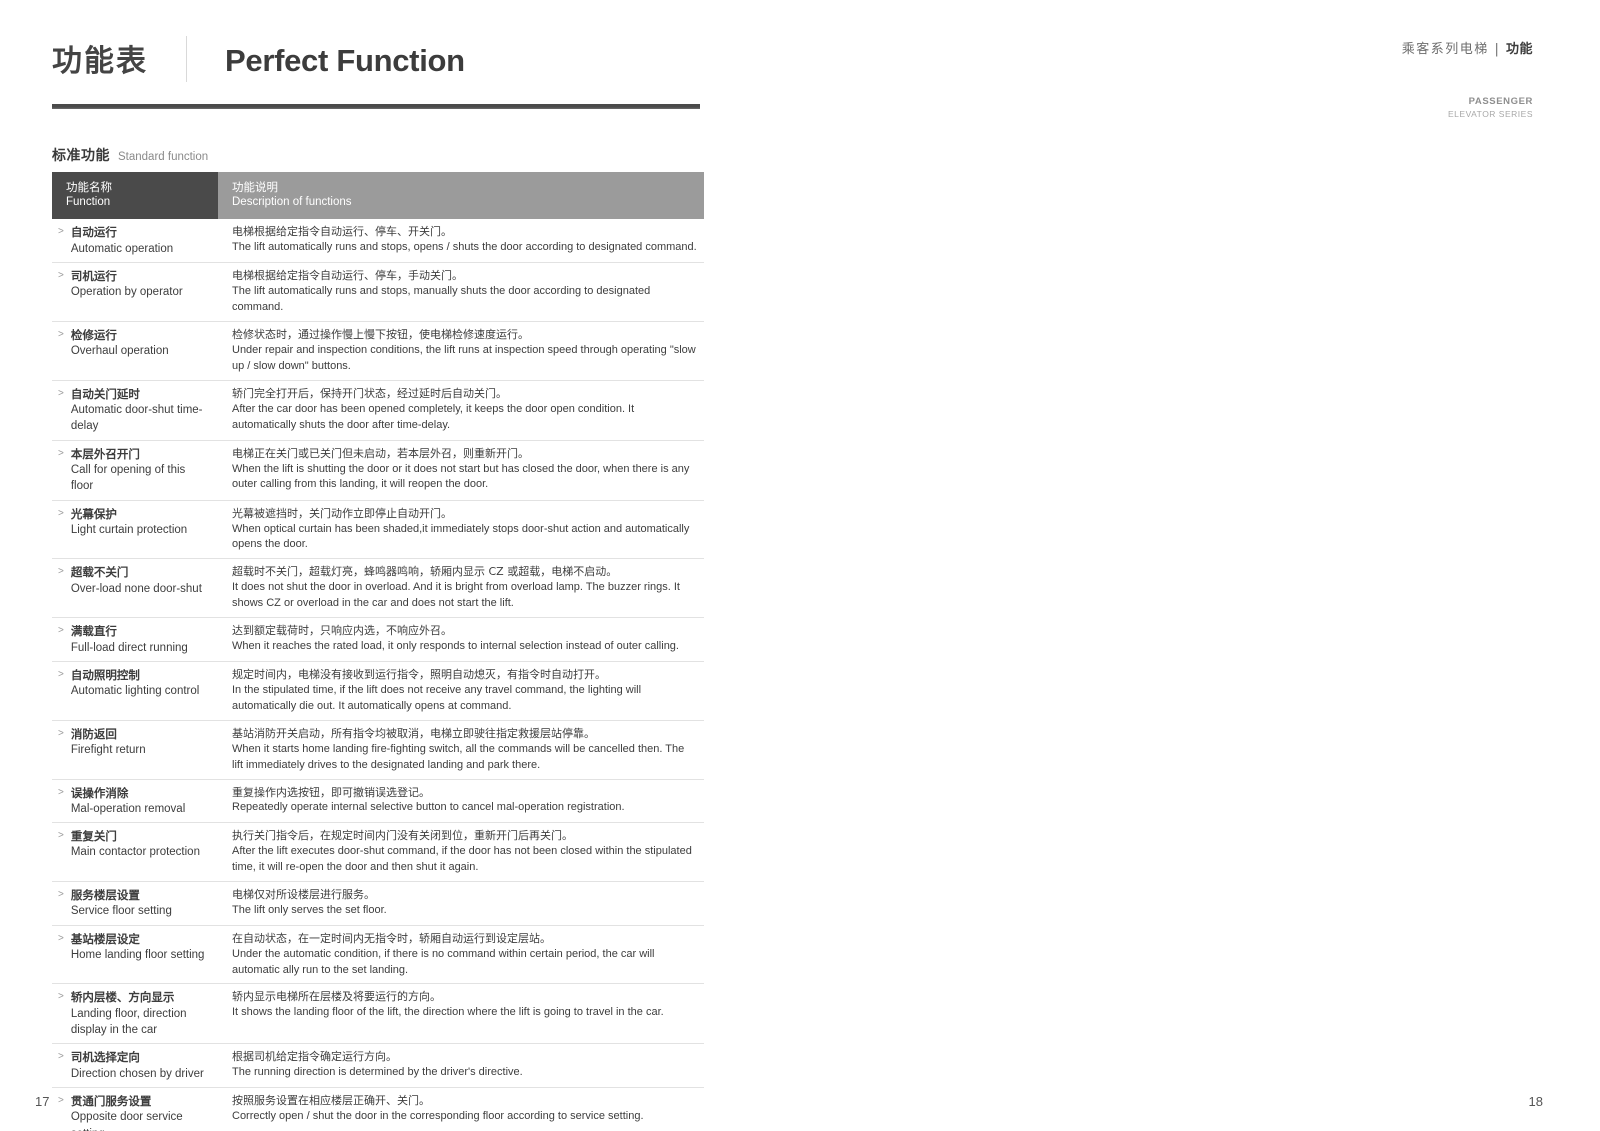 Image resolution: width=1600 pixels, height=1131 pixels. I want to click on function-name-en: Over-load none door-shut, so click(136, 588).